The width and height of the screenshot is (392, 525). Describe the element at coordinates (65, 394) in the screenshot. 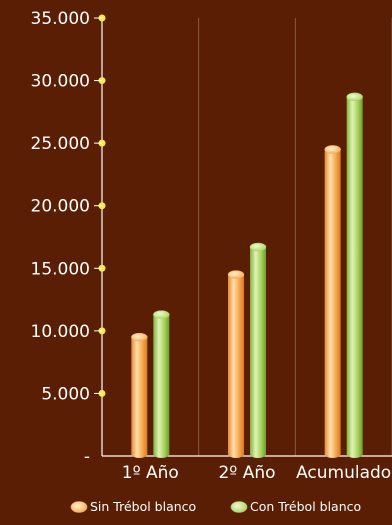

I see `y-tick-label: 5.000` at that location.